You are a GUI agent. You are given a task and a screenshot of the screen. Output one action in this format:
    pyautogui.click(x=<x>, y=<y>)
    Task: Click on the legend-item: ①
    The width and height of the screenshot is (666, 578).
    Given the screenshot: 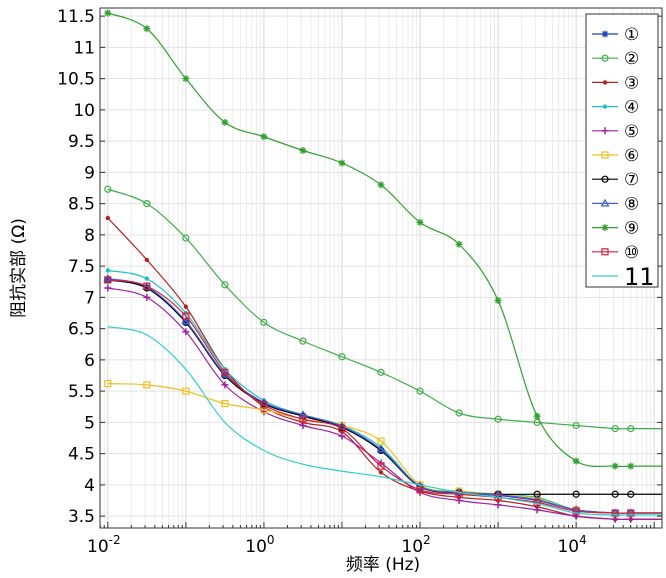 What is the action you would take?
    pyautogui.click(x=615, y=35)
    